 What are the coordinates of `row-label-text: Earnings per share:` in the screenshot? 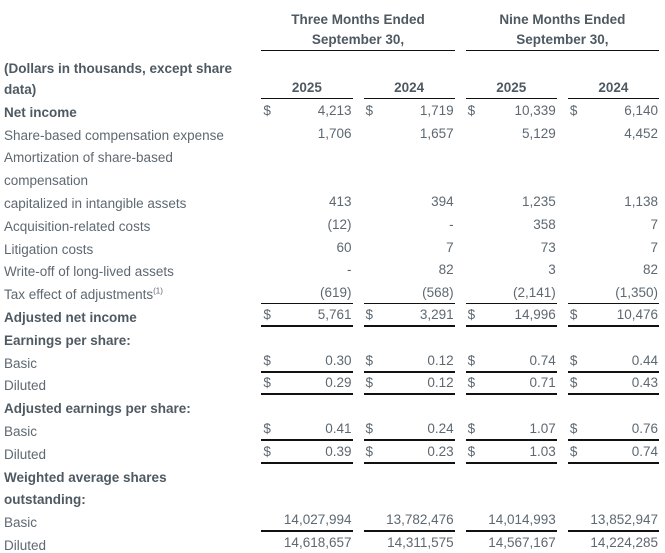 It's located at (67, 340).